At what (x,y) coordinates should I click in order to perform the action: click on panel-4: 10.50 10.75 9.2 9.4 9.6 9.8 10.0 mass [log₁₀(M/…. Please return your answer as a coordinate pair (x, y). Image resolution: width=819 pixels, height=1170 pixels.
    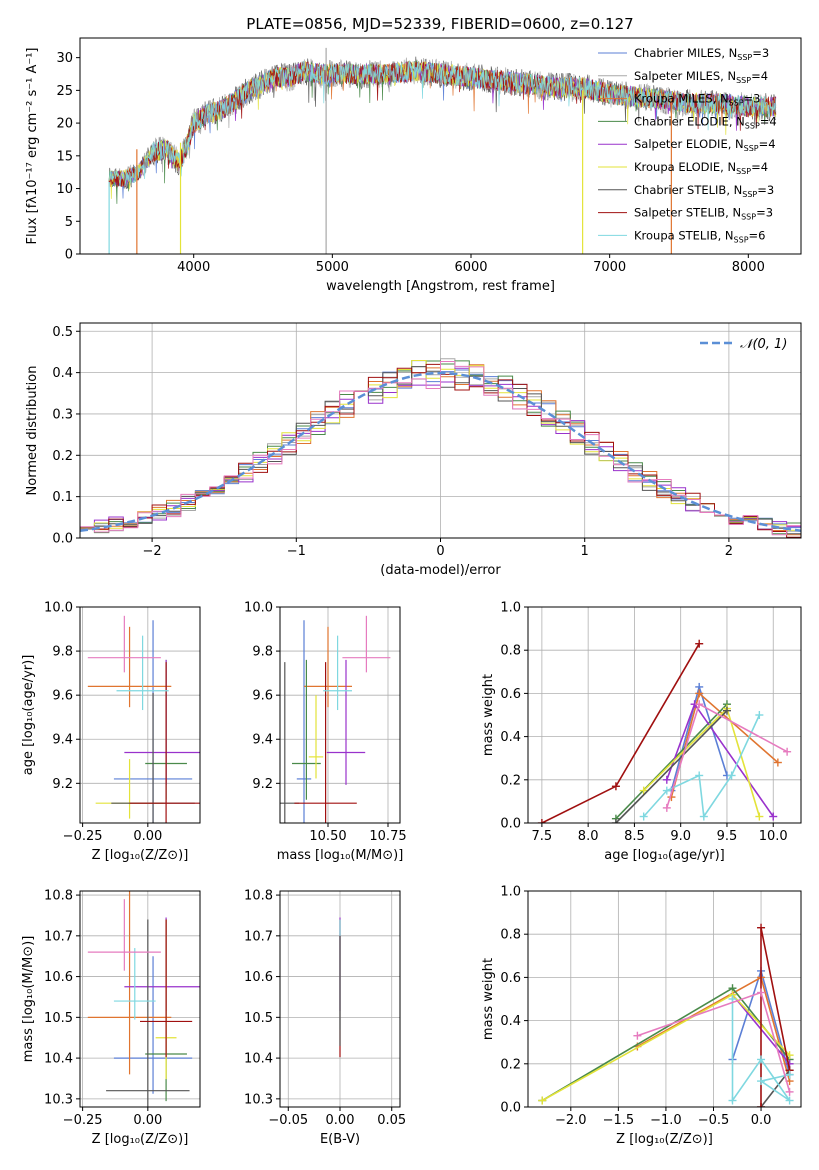
    Looking at the image, I should click on (325, 732).